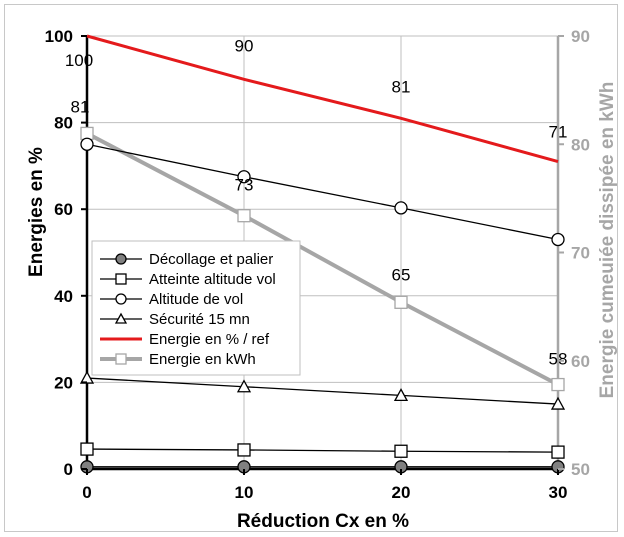  What do you see at coordinates (244, 185) in the screenshot?
I see `data-label-energie-en-kwh: 73` at bounding box center [244, 185].